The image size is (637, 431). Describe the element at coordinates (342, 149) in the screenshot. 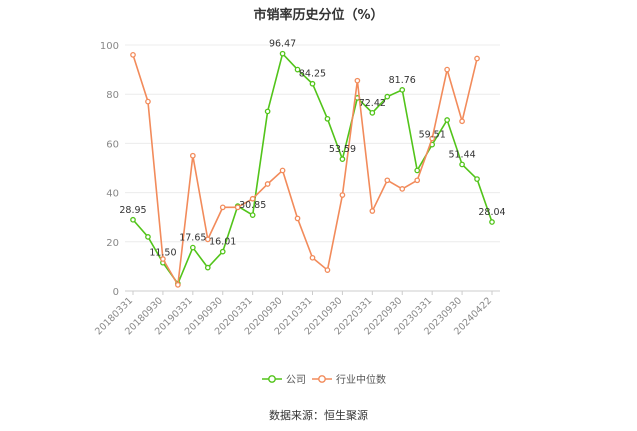

I see `data-label: 53.59` at that location.